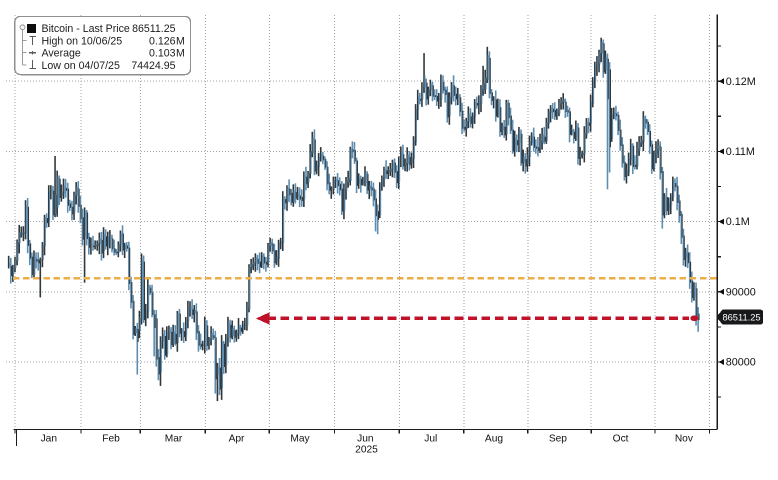 The height and width of the screenshot is (480, 778). What do you see at coordinates (49, 439) in the screenshot?
I see `svg-text: Jan` at bounding box center [49, 439].